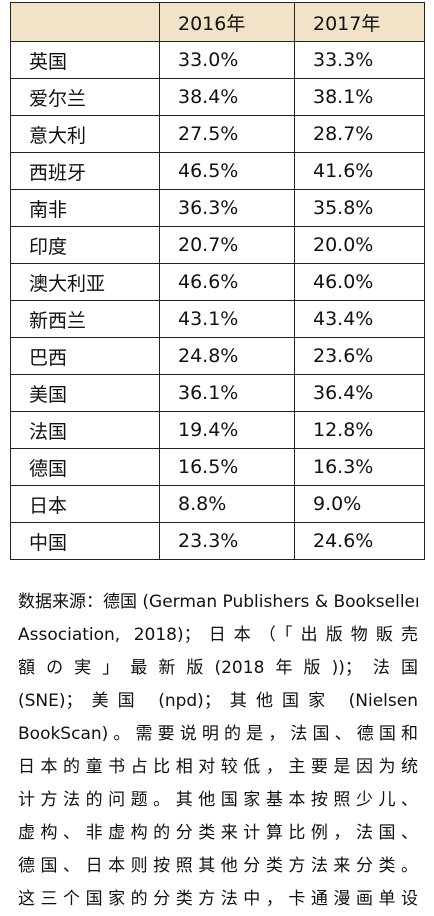 The image size is (434, 916). I want to click on value-cell: 23.6%, so click(359, 356).